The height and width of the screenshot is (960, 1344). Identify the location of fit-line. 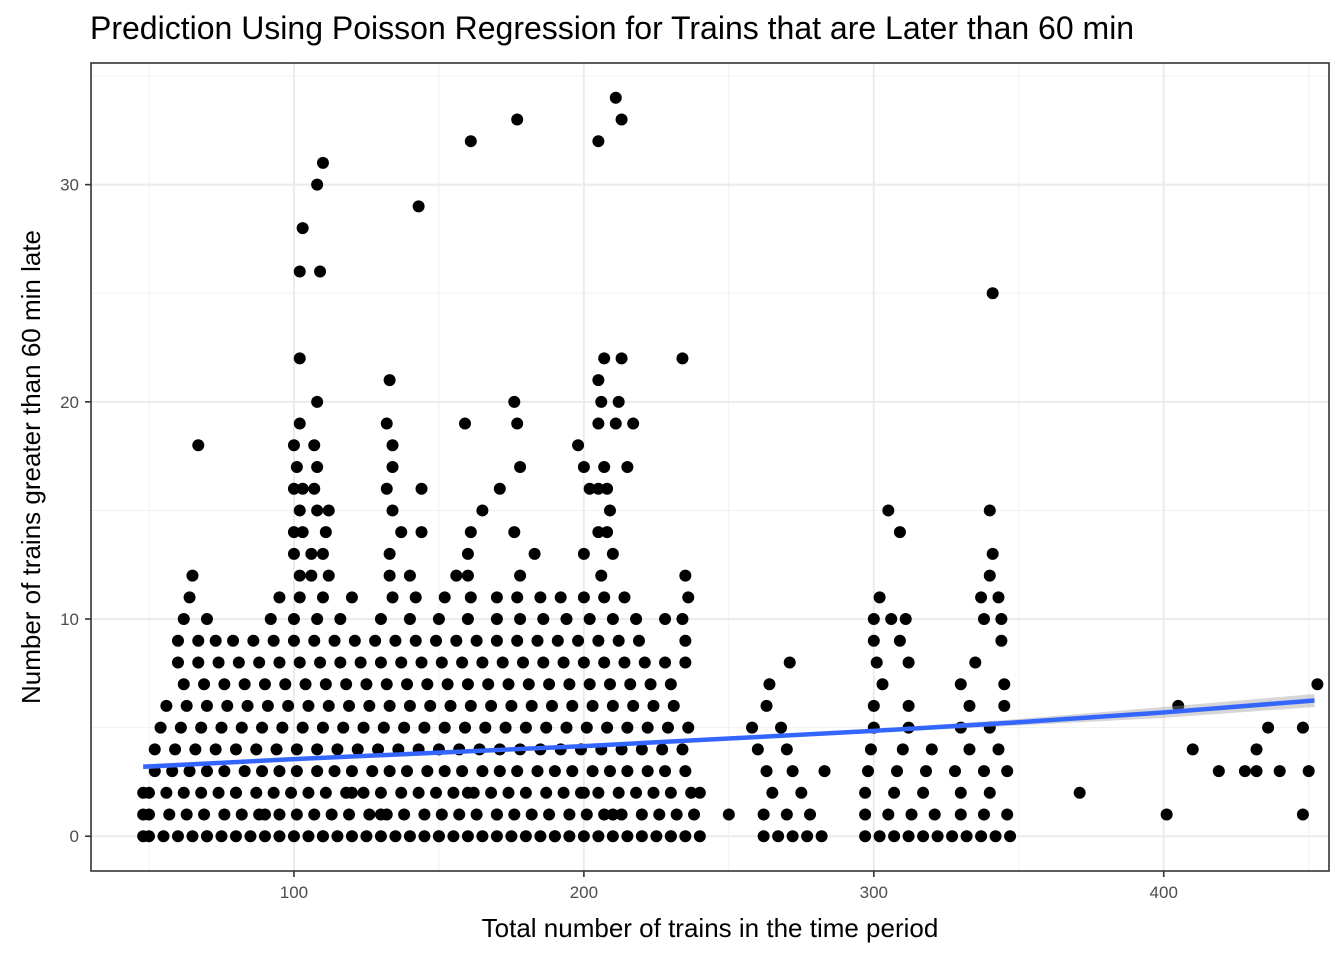
(729, 733).